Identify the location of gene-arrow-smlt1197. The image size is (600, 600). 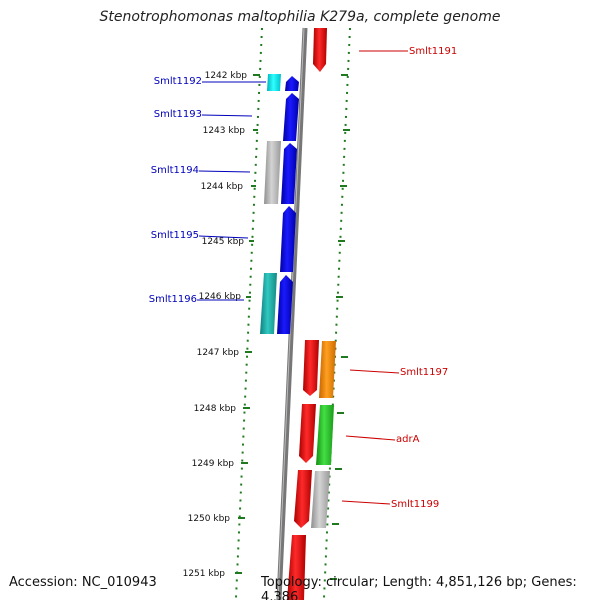
(311, 368).